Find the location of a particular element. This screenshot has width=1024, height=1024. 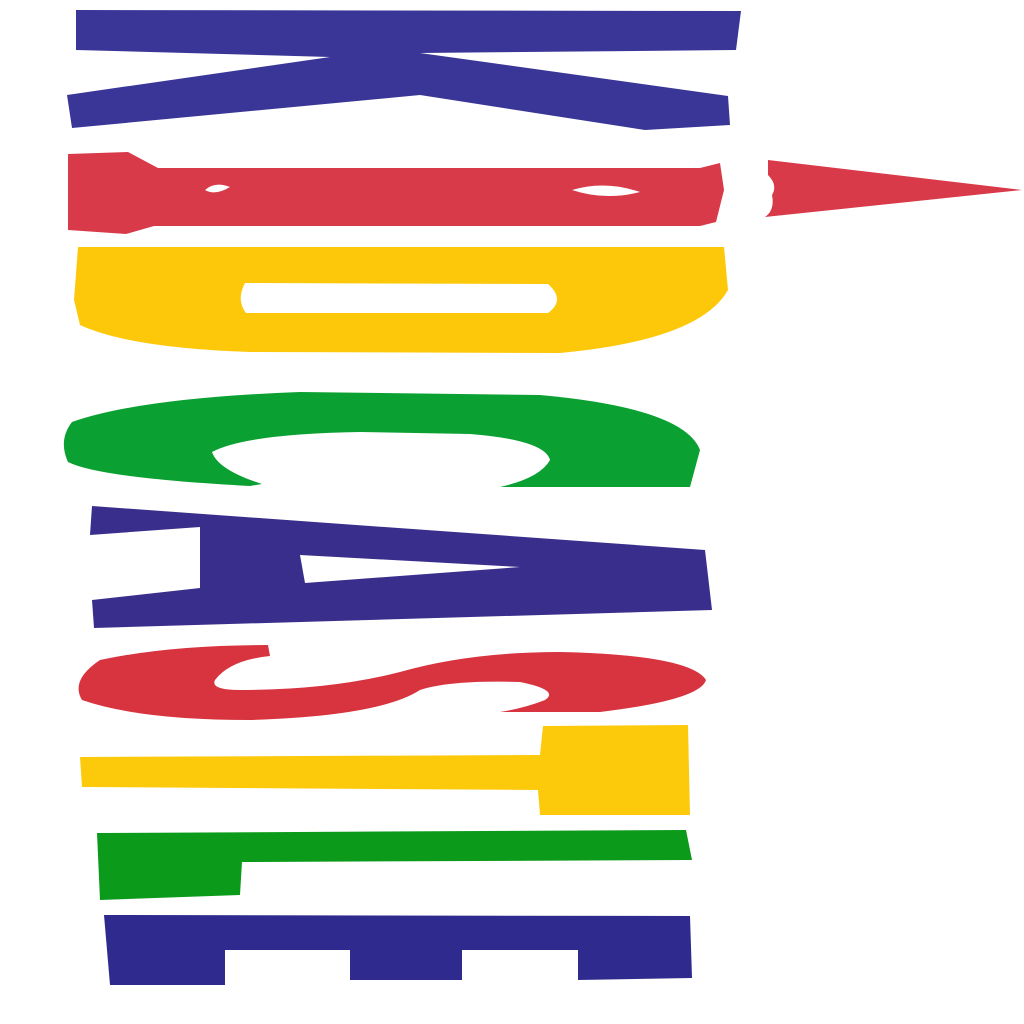

letter-t is located at coordinates (385, 770).